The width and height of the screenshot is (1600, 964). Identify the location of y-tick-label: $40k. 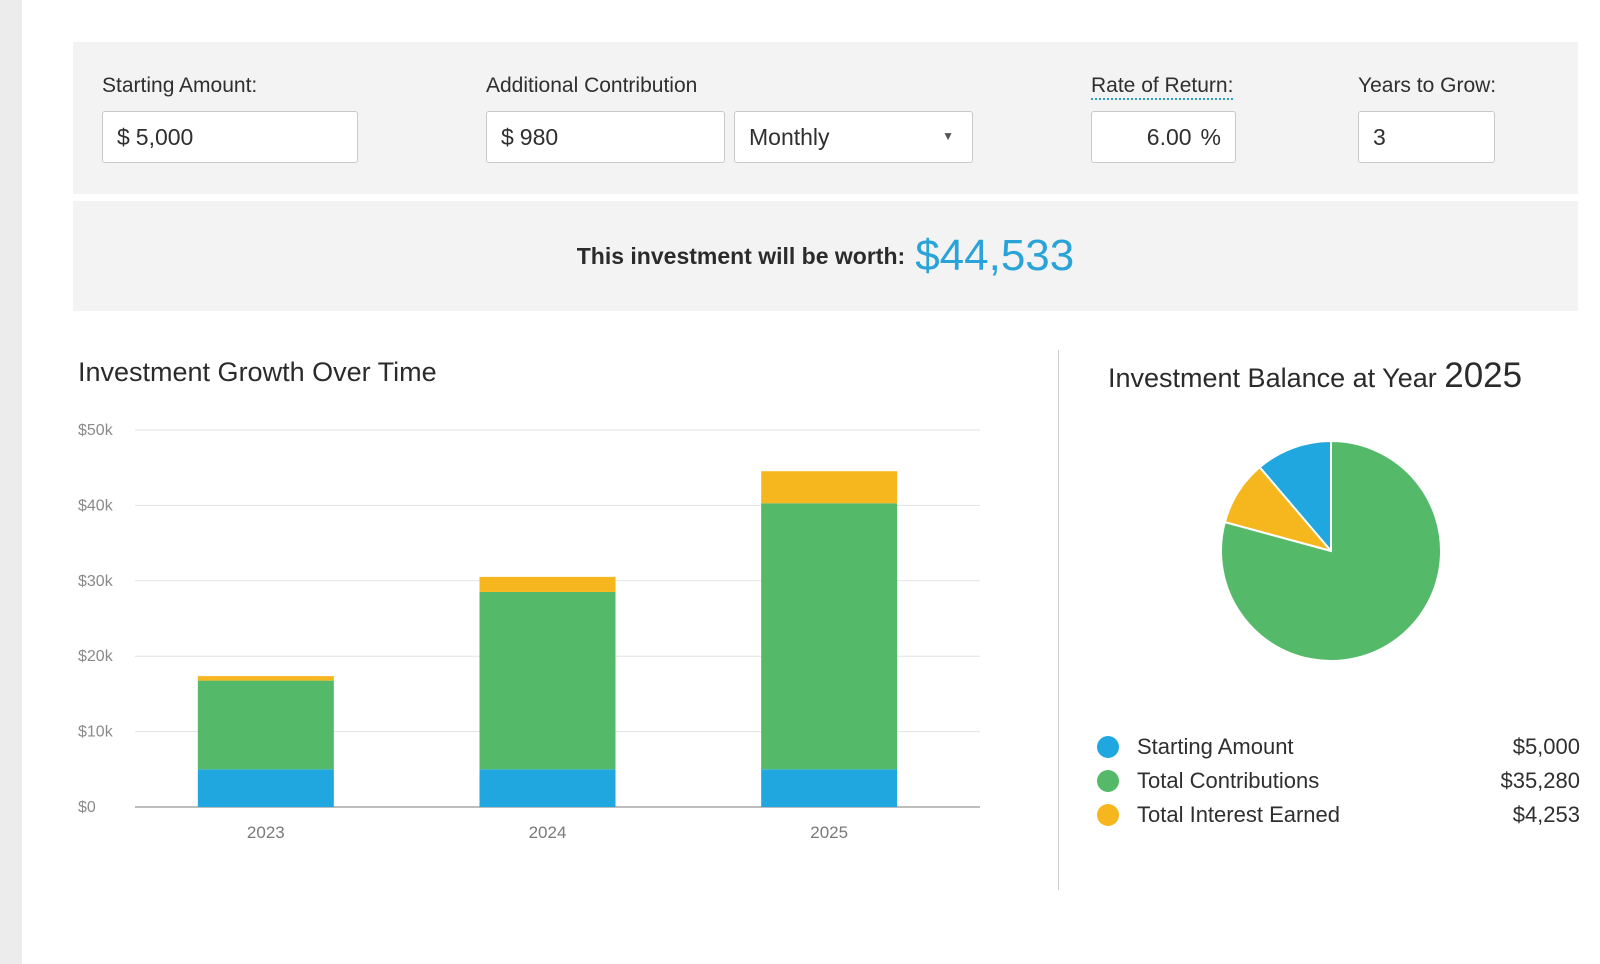
(96, 505).